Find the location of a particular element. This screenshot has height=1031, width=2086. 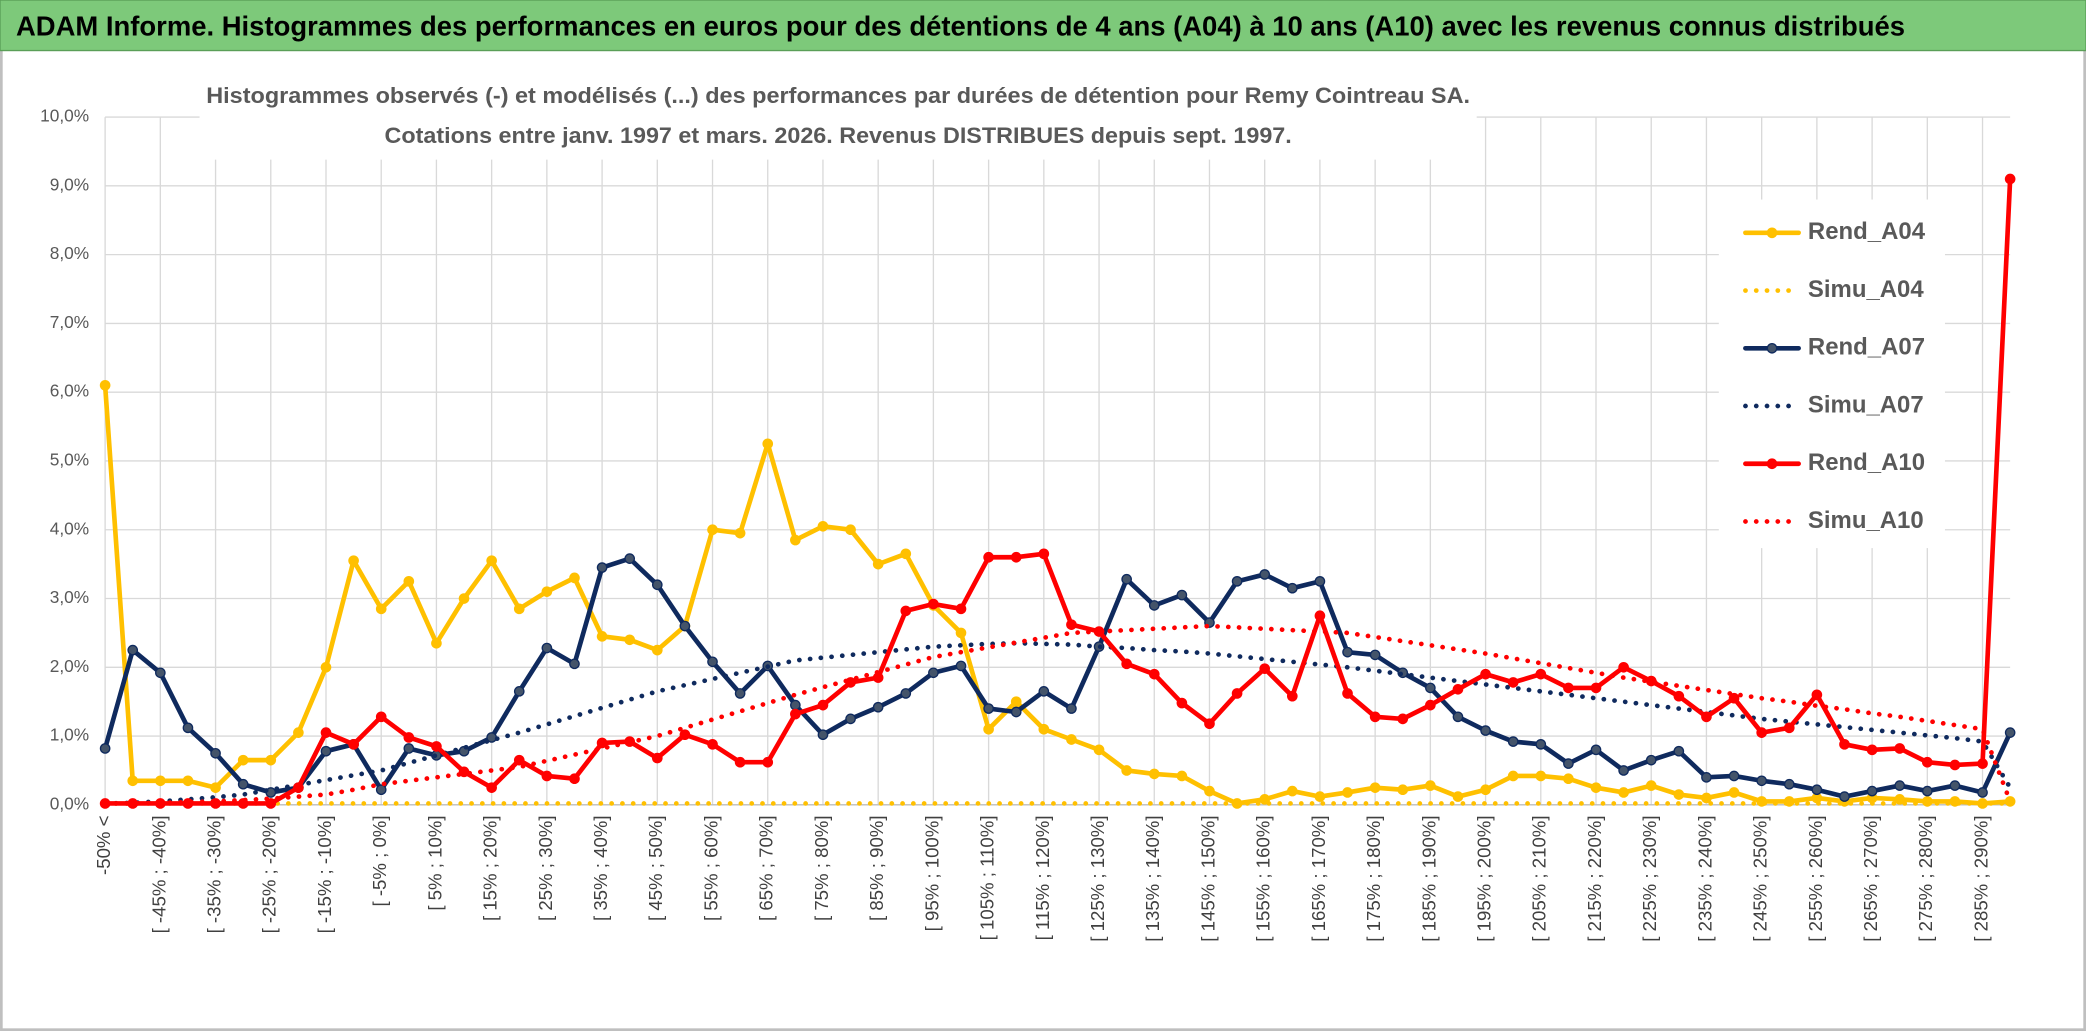

x-tick-label: [ 25% ; 30%] is located at coordinates (545, 868).